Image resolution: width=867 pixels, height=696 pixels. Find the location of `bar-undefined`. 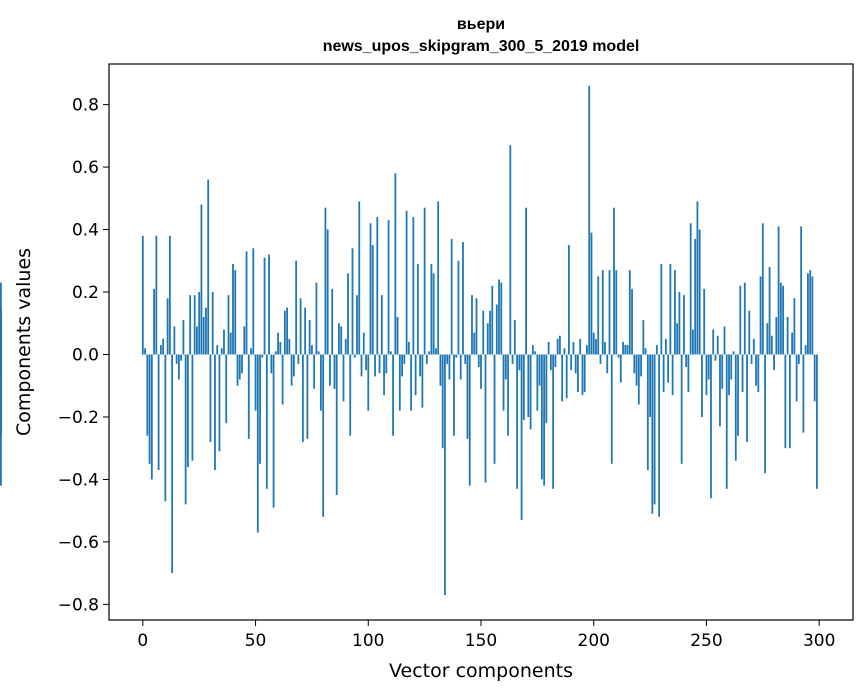

bar-undefined is located at coordinates (1, 337).